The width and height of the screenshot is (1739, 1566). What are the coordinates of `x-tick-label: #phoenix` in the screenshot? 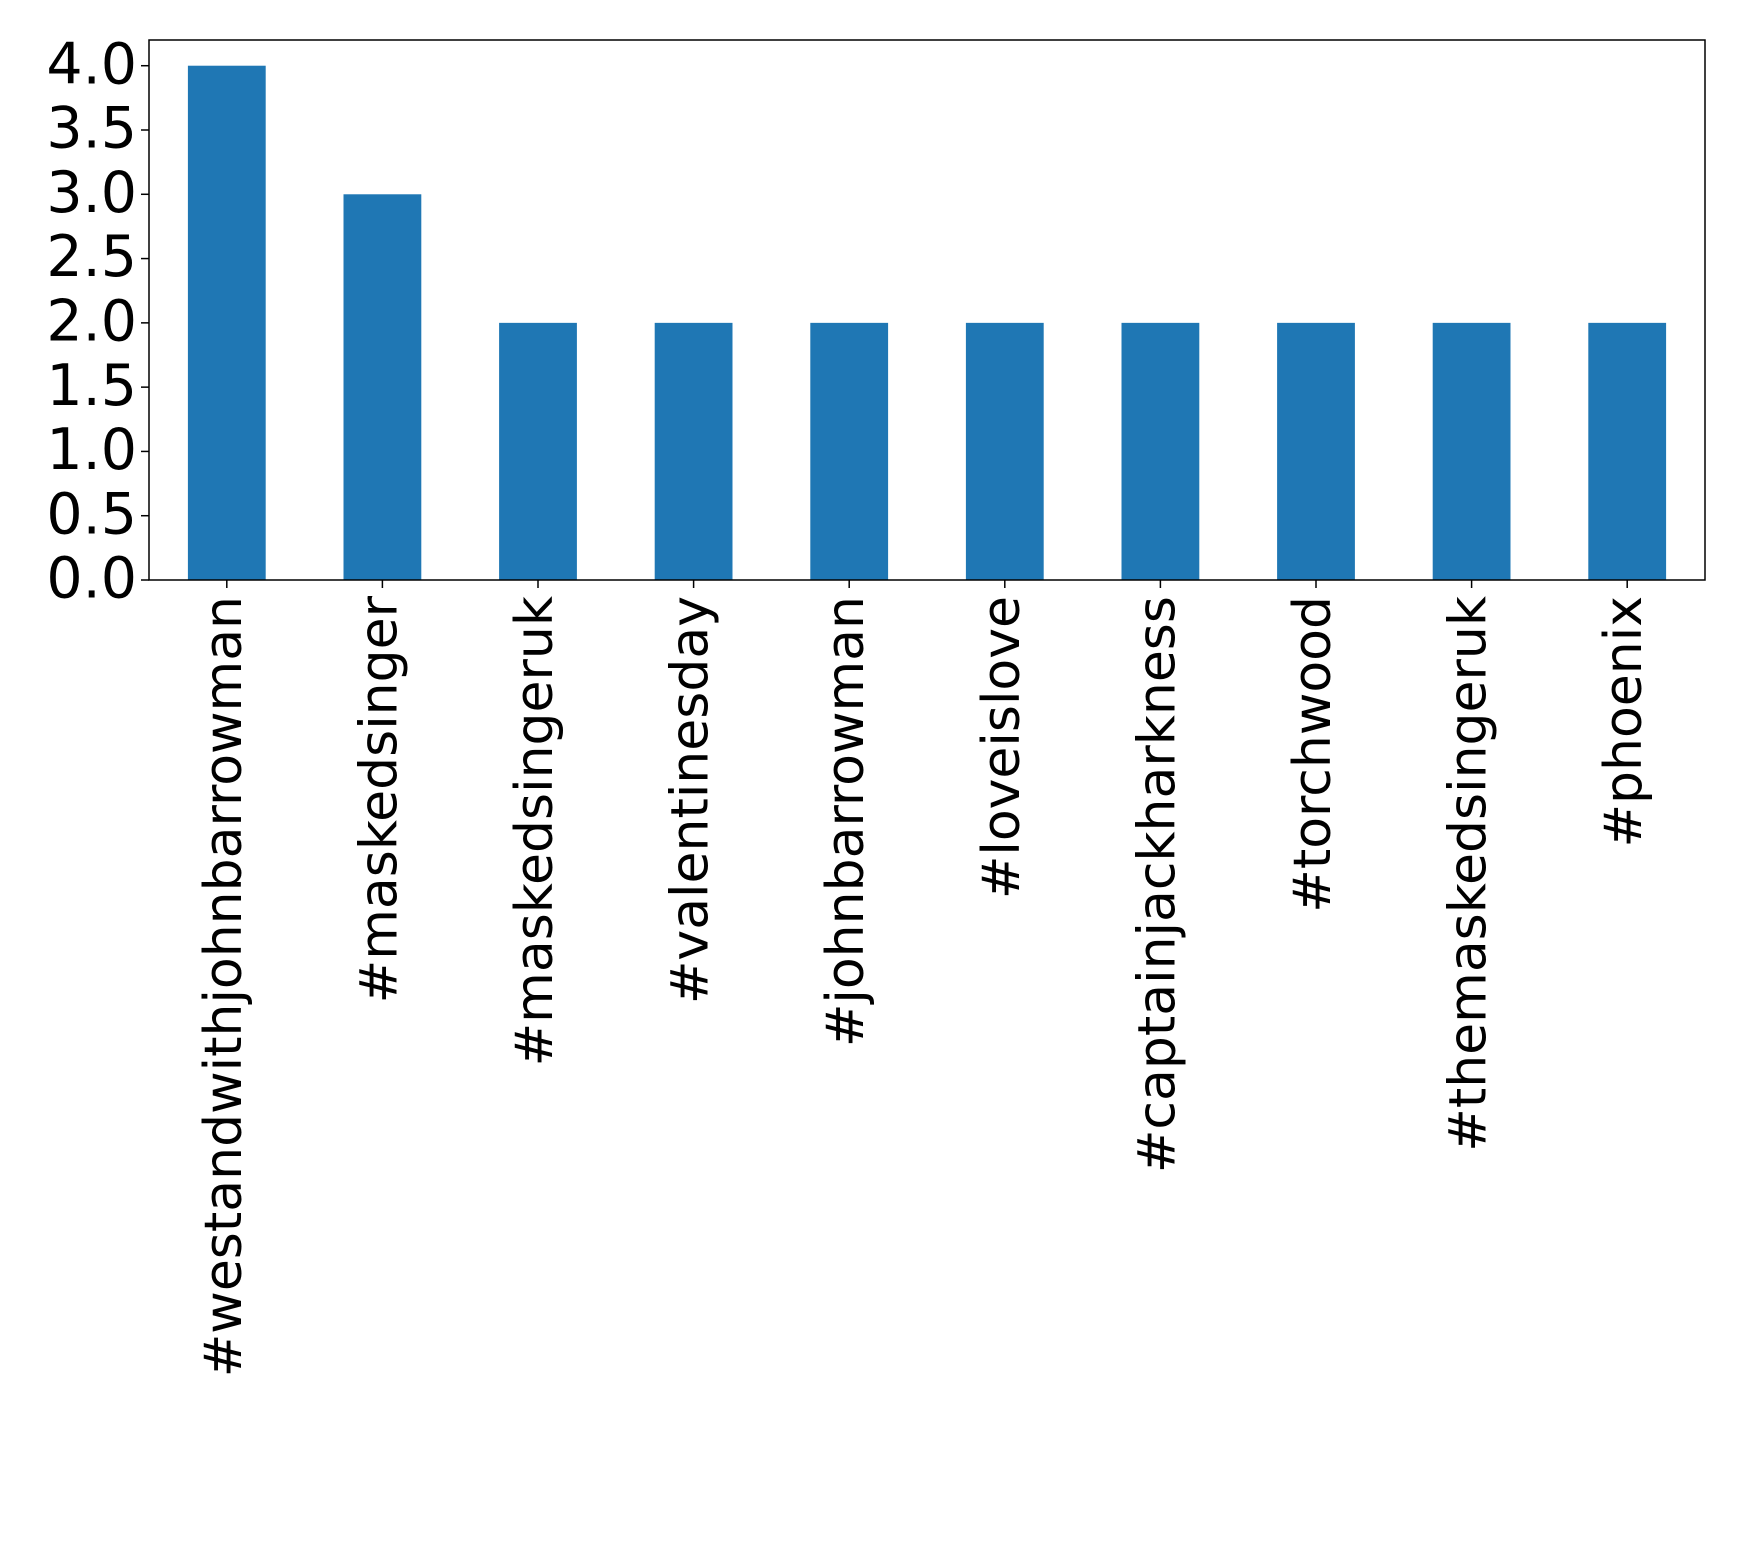 It's located at (1624, 722).